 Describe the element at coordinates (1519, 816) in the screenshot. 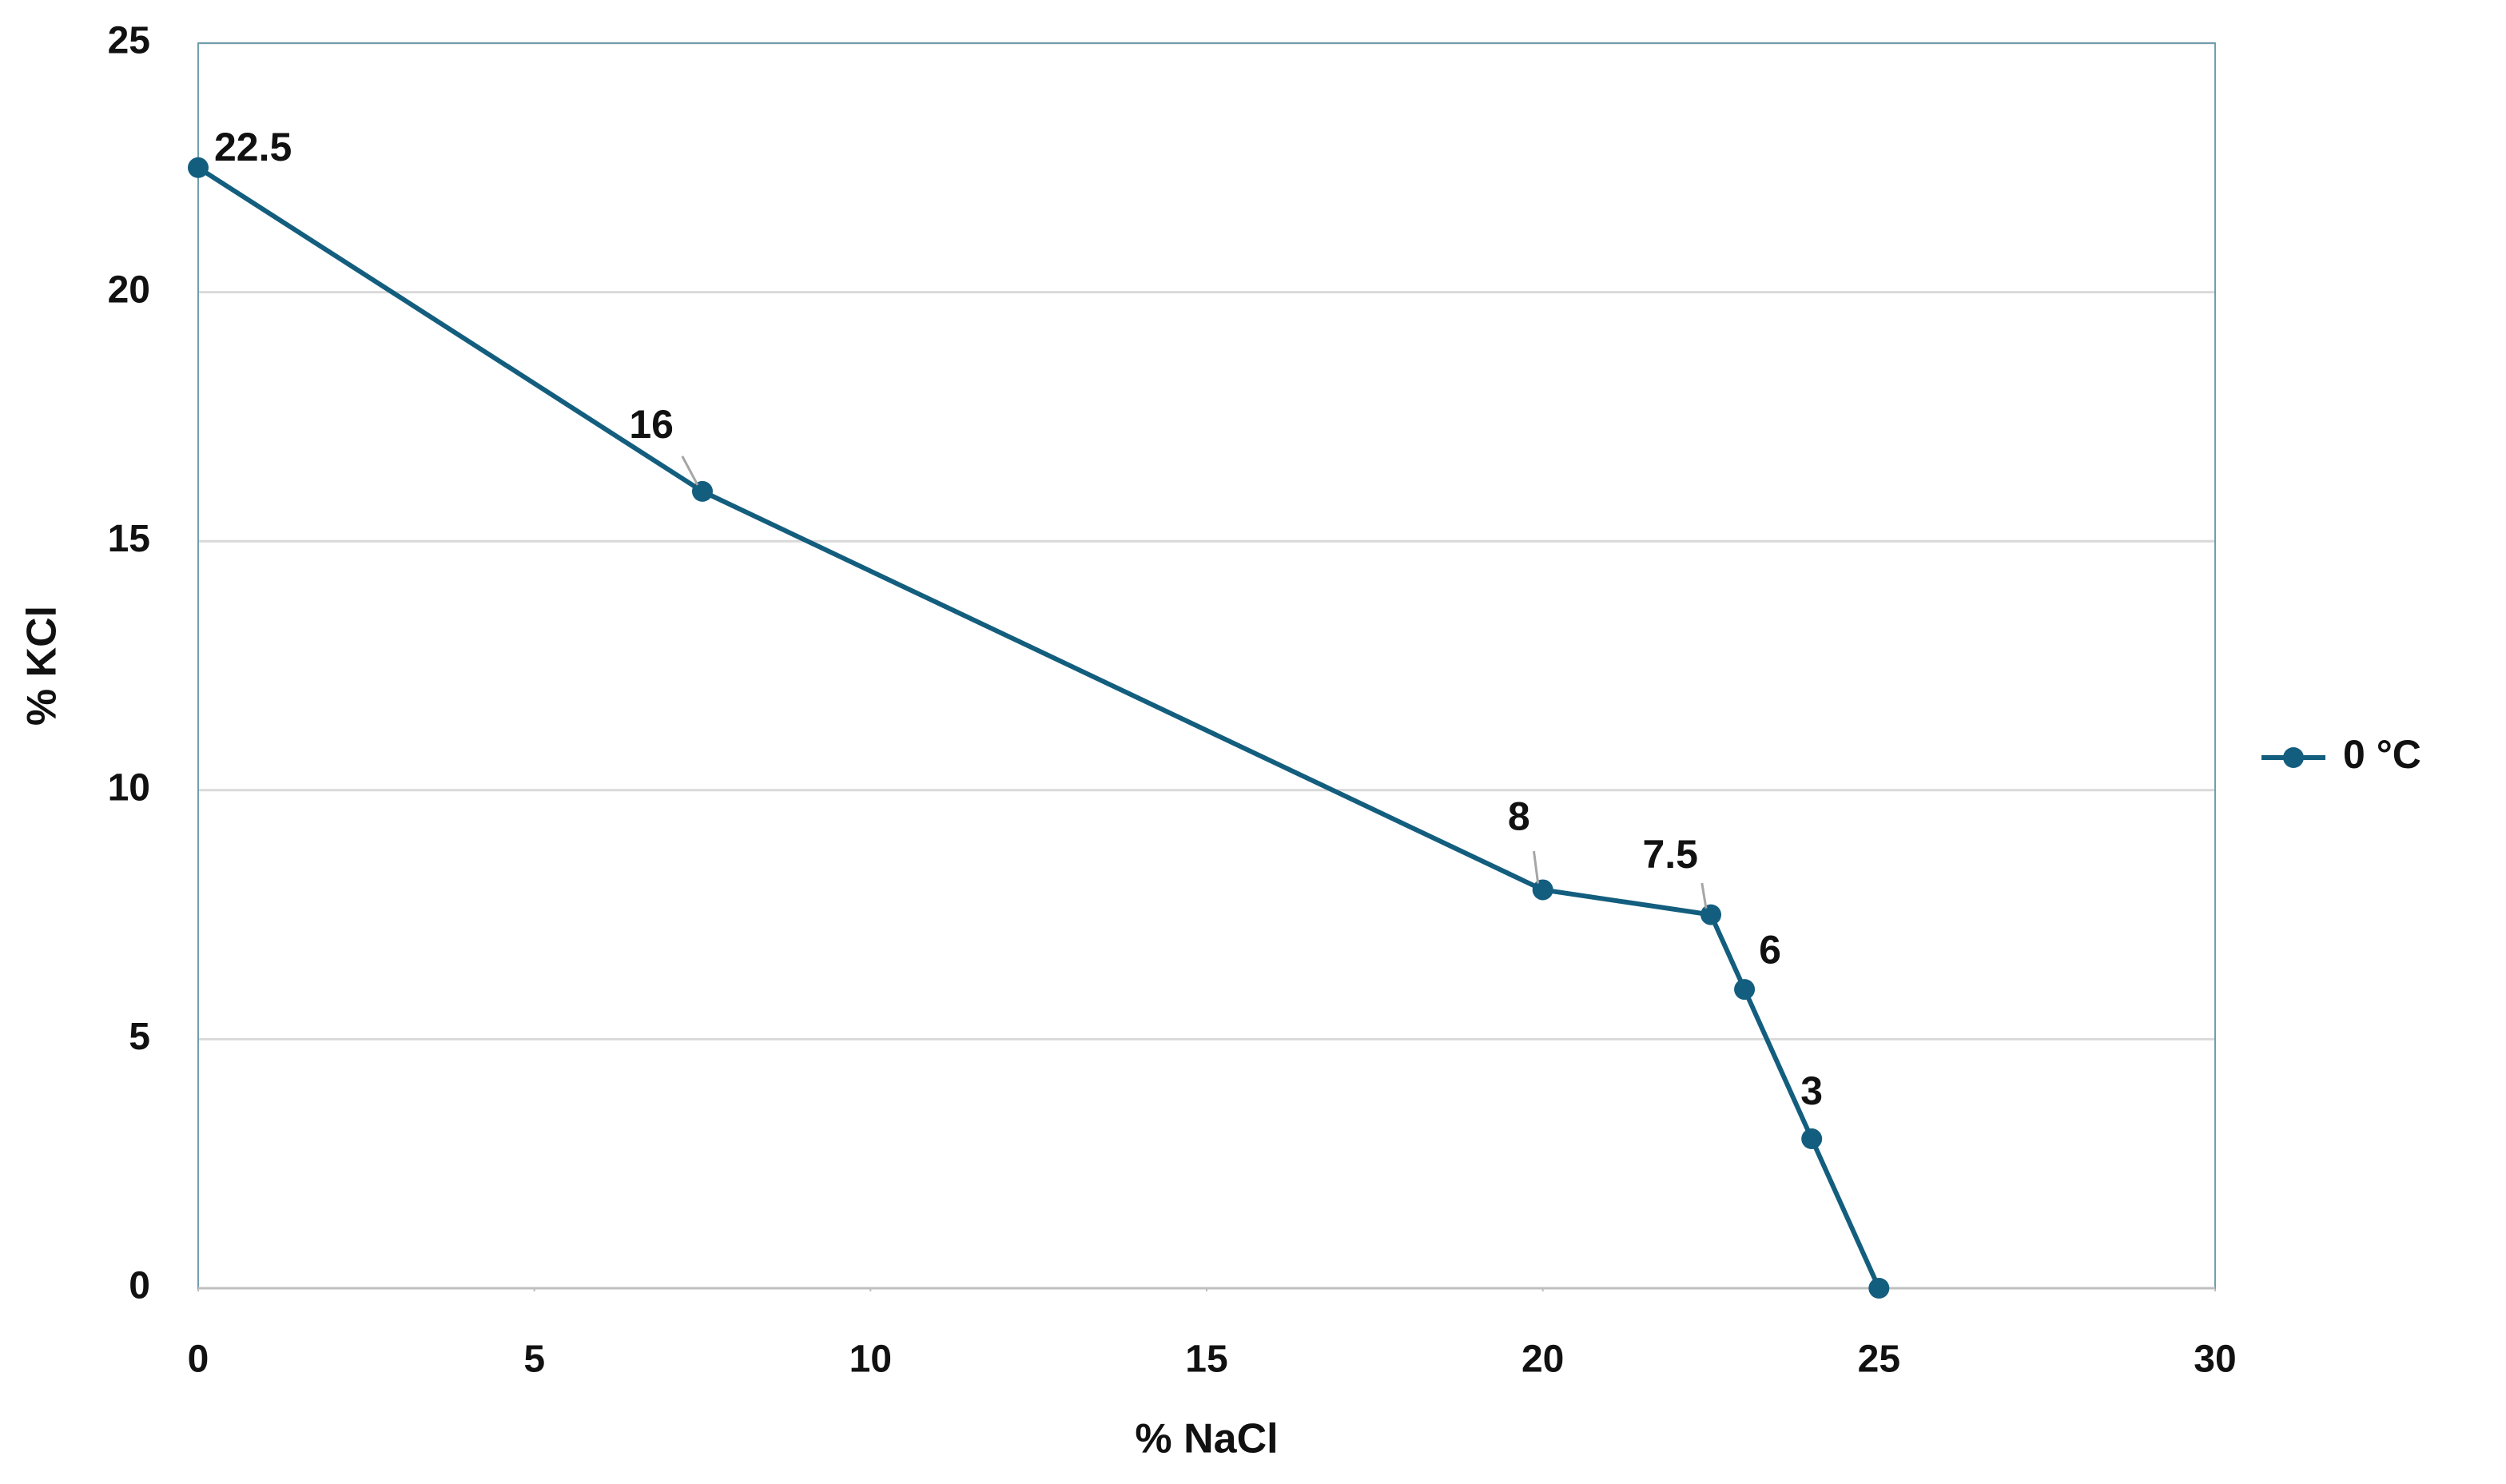

I see `data-label: 8` at that location.